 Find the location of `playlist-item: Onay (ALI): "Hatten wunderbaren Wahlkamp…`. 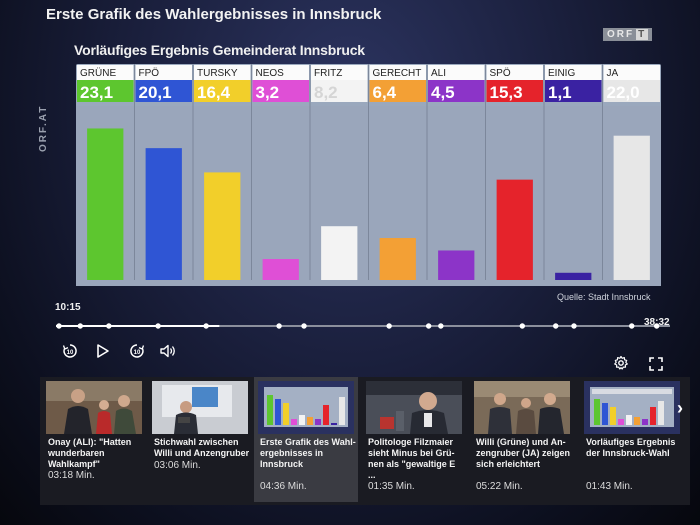

playlist-item: Onay (ALI): "Hatten wunderbaren Wahlkamp… is located at coordinates (94, 439).